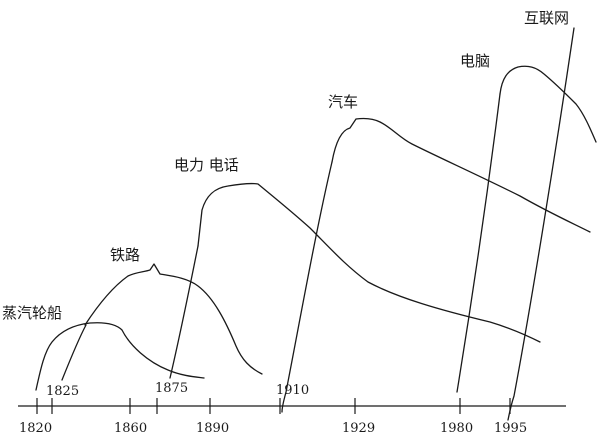  Describe the element at coordinates (541, 224) in the screenshot. I see `adoption-line-internet` at that location.